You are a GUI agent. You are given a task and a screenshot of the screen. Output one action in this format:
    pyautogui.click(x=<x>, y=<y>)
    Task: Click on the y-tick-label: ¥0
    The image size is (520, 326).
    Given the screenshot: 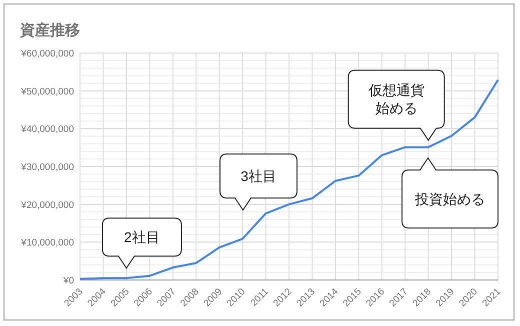 What is the action you would take?
    pyautogui.click(x=68, y=281)
    